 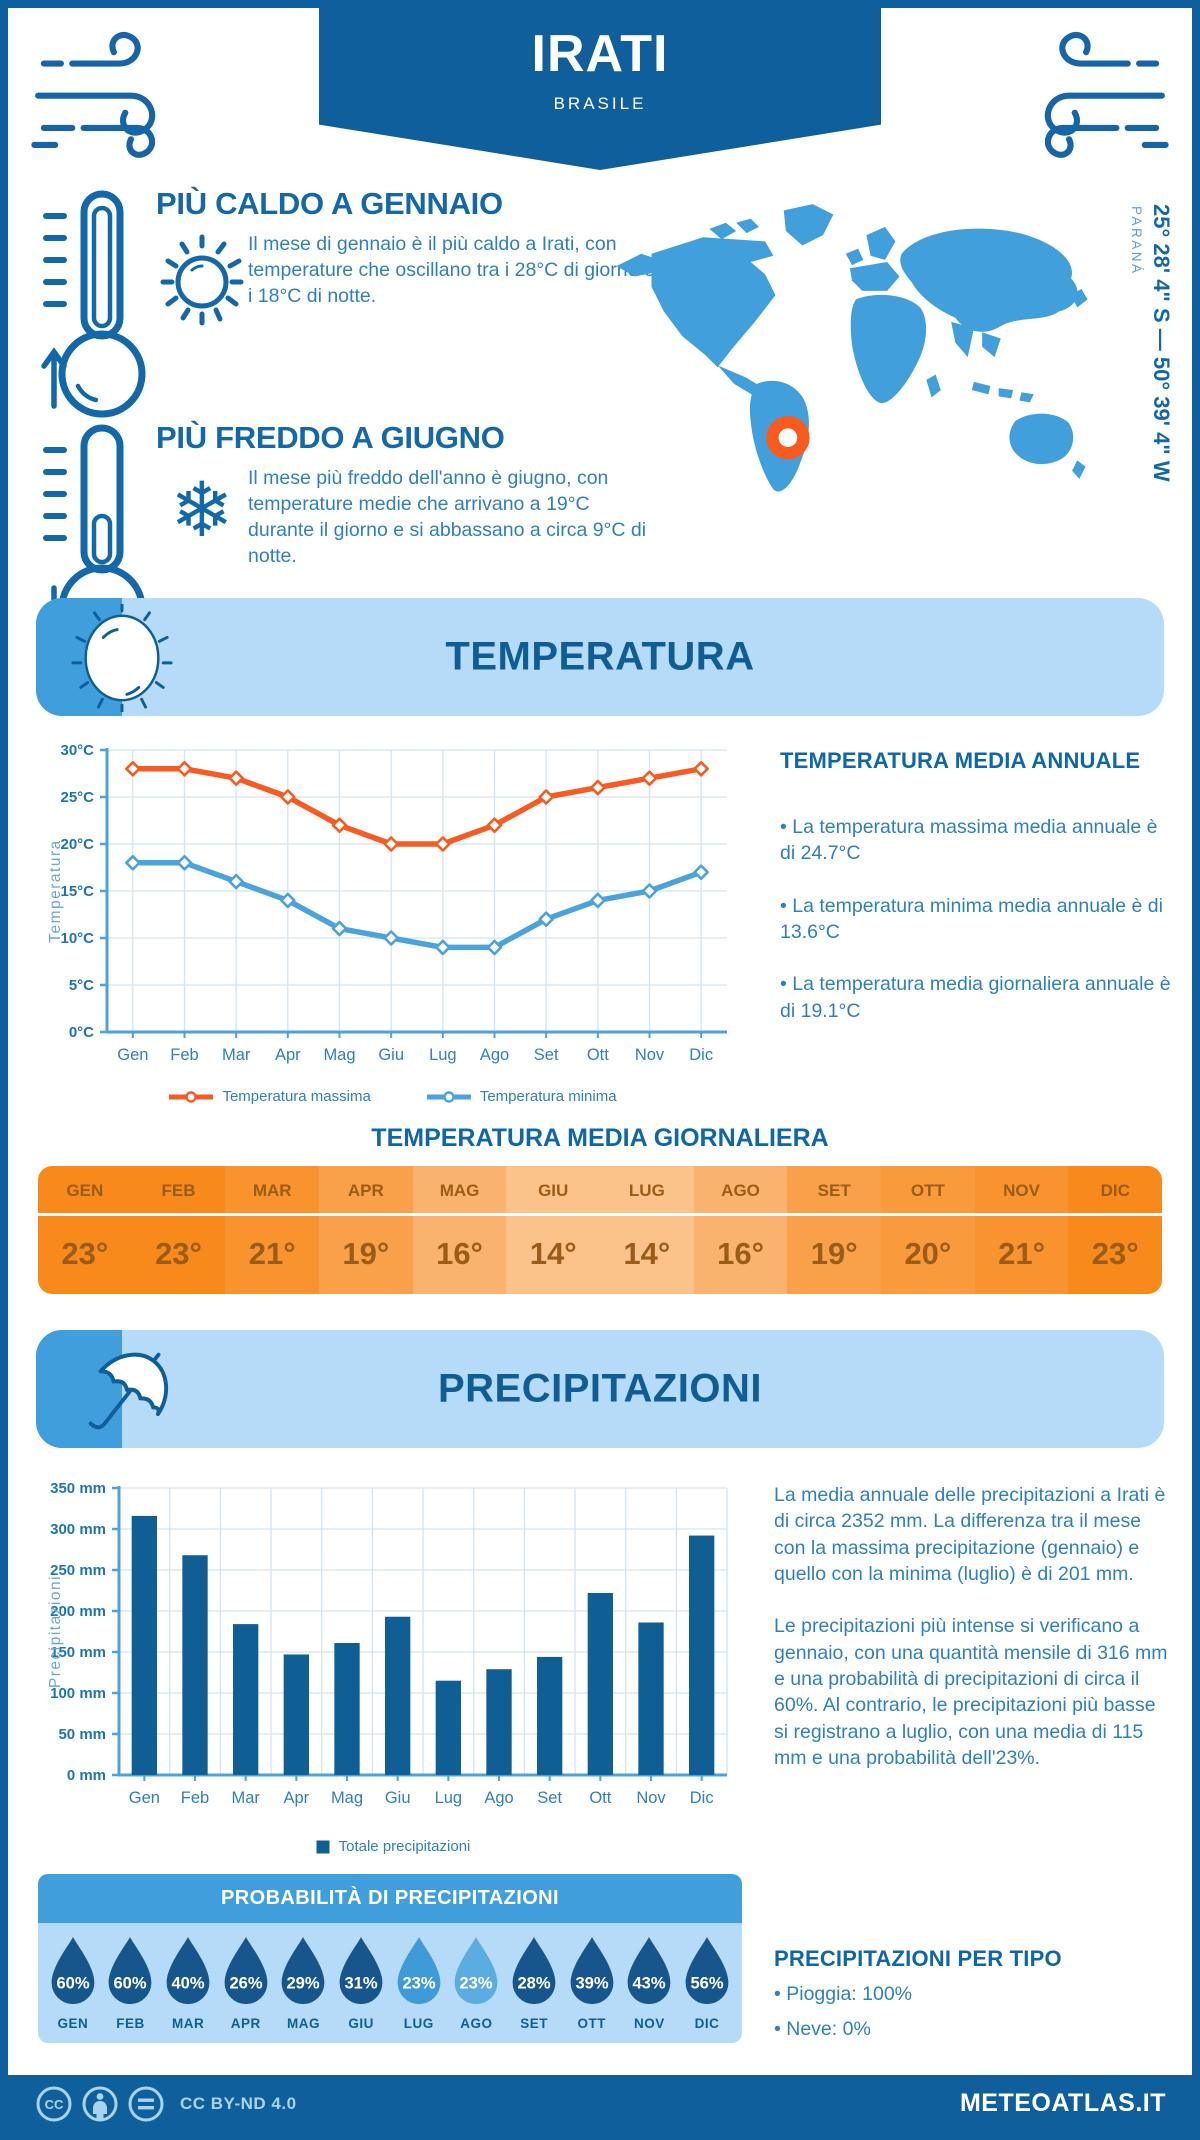 What do you see at coordinates (77, 797) in the screenshot?
I see `svg-text: 25°C` at bounding box center [77, 797].